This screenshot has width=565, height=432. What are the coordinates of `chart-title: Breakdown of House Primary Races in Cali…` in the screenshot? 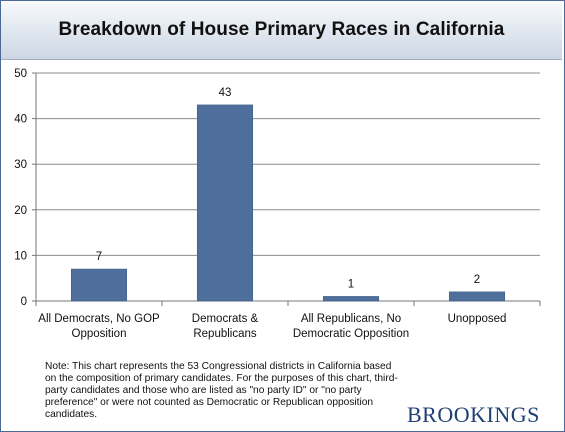 It's located at (281, 29).